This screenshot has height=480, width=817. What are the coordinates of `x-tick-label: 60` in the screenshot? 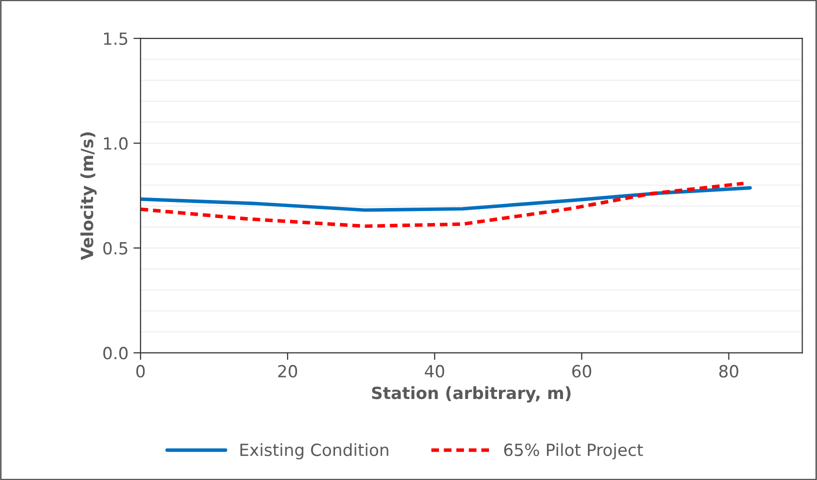 It's located at (582, 371).